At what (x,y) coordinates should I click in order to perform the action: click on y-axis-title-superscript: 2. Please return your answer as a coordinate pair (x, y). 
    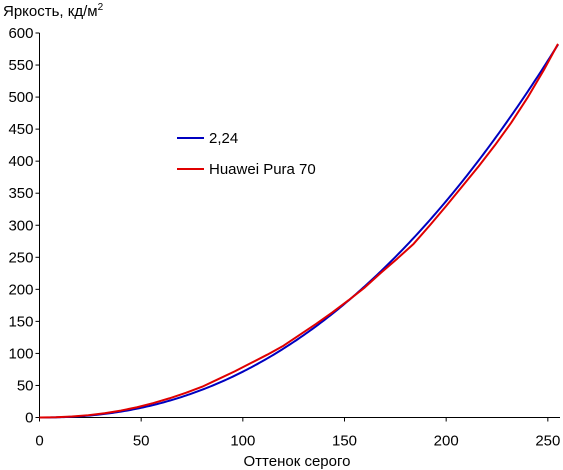
    Looking at the image, I should click on (101, 7).